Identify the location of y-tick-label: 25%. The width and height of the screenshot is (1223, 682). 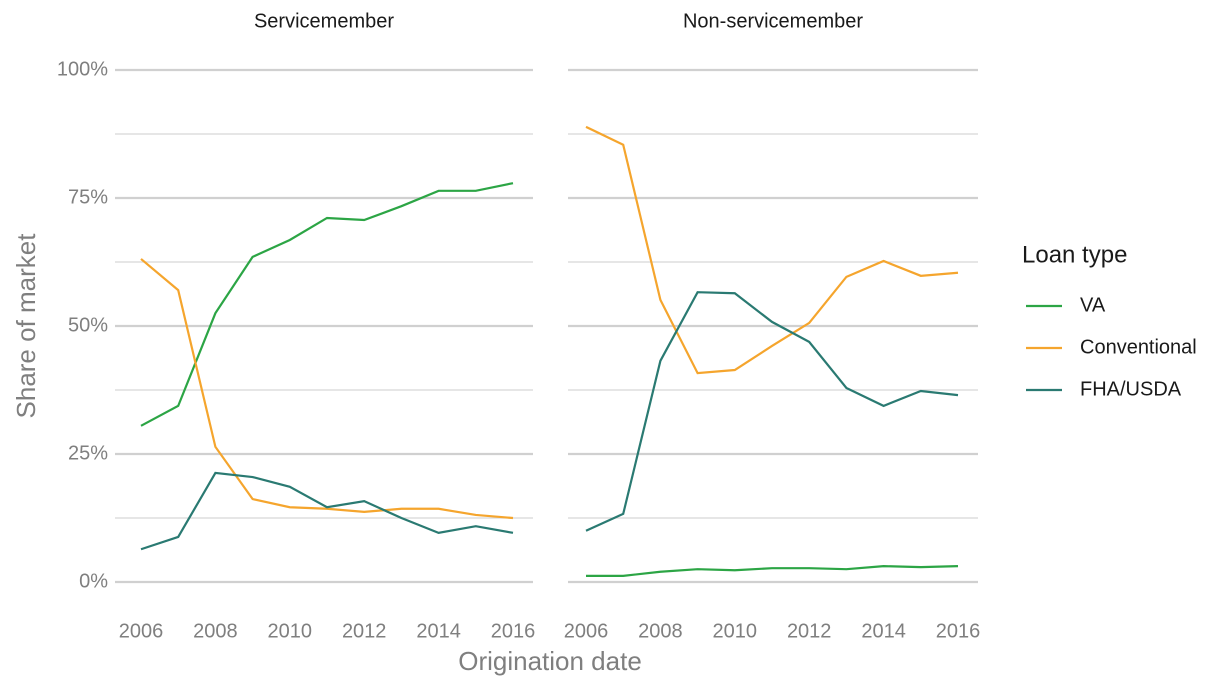
(88, 453).